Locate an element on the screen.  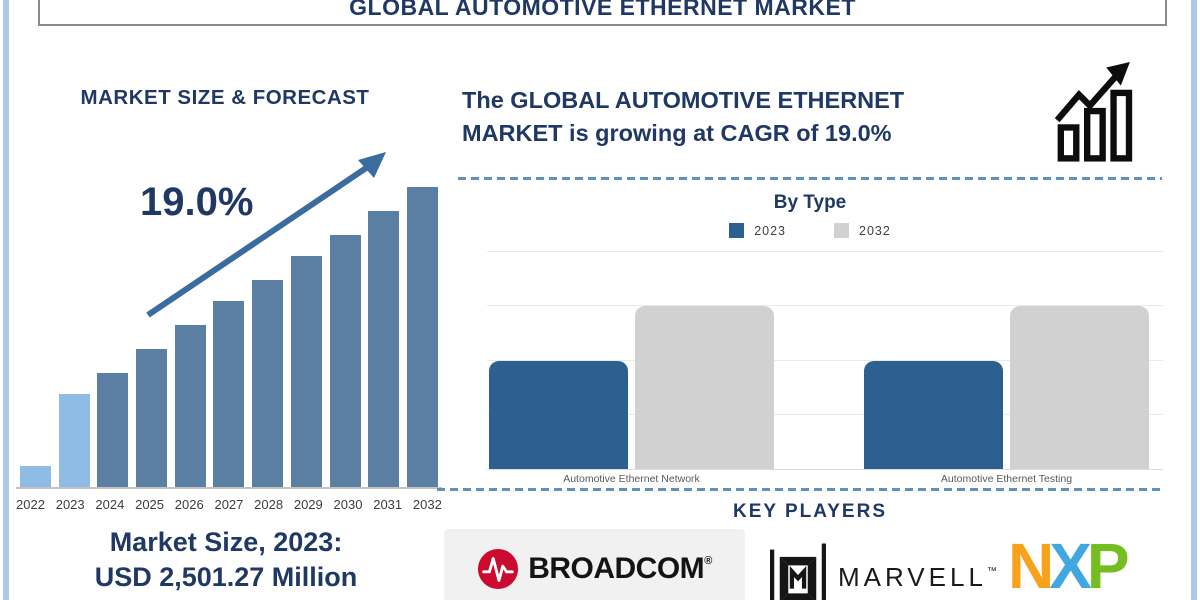
forecast-bar-2023 is located at coordinates (74, 440).